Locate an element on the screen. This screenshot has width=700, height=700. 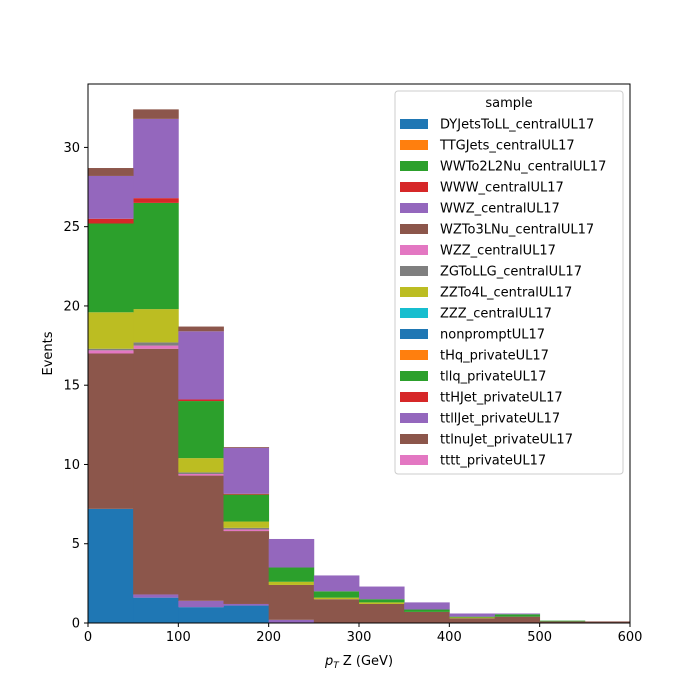
legend-entry-label: WZTo3LNu_centralUL17 is located at coordinates (517, 230).